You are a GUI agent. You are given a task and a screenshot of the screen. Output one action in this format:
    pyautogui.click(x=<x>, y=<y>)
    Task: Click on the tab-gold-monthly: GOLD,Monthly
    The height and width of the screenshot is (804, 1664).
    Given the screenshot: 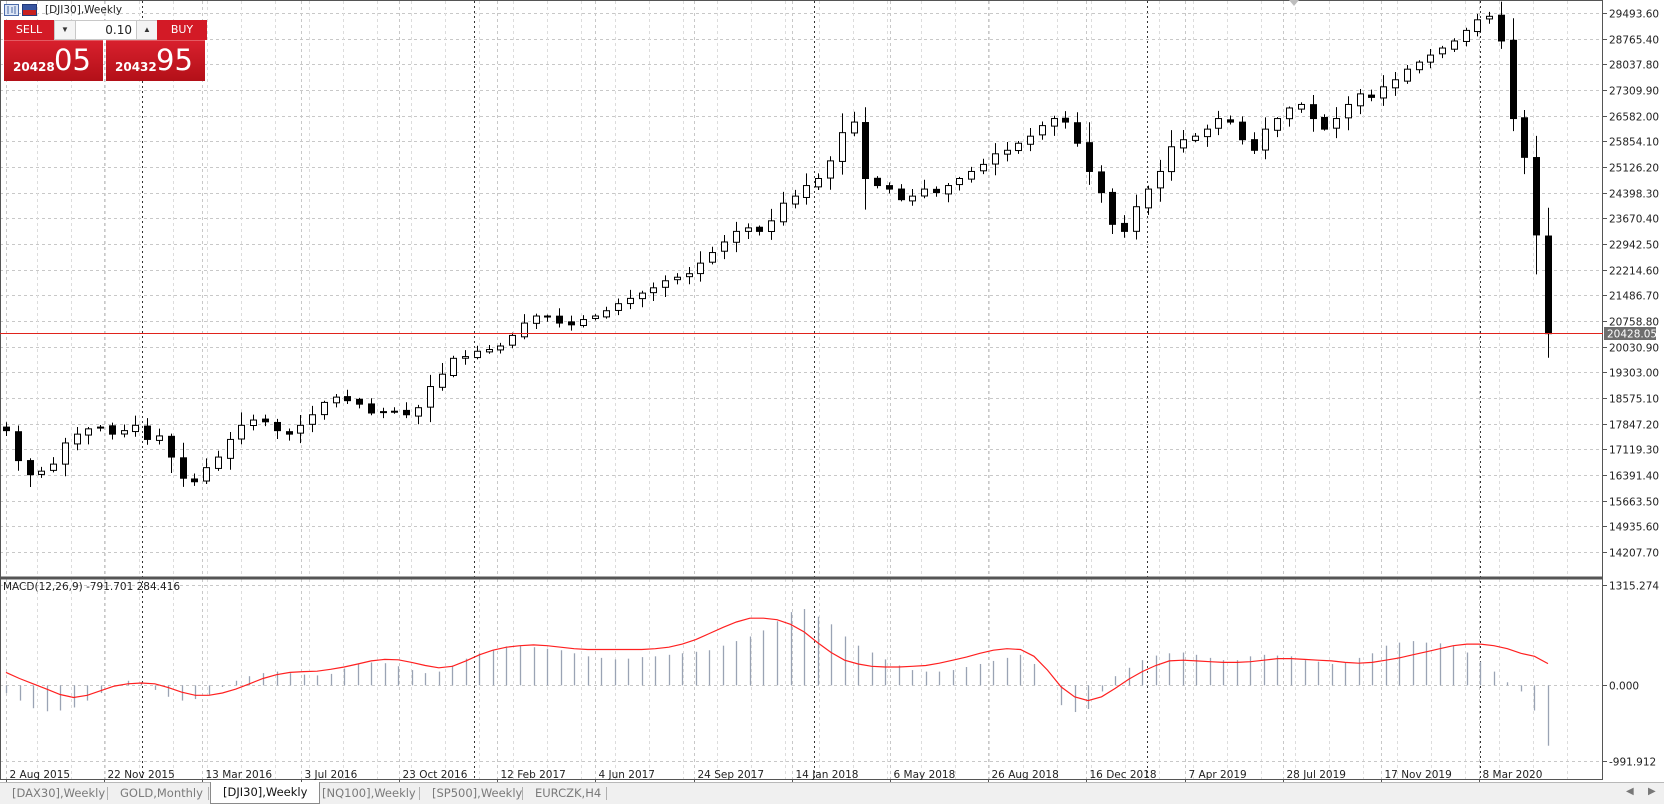 What is the action you would take?
    pyautogui.click(x=161, y=793)
    